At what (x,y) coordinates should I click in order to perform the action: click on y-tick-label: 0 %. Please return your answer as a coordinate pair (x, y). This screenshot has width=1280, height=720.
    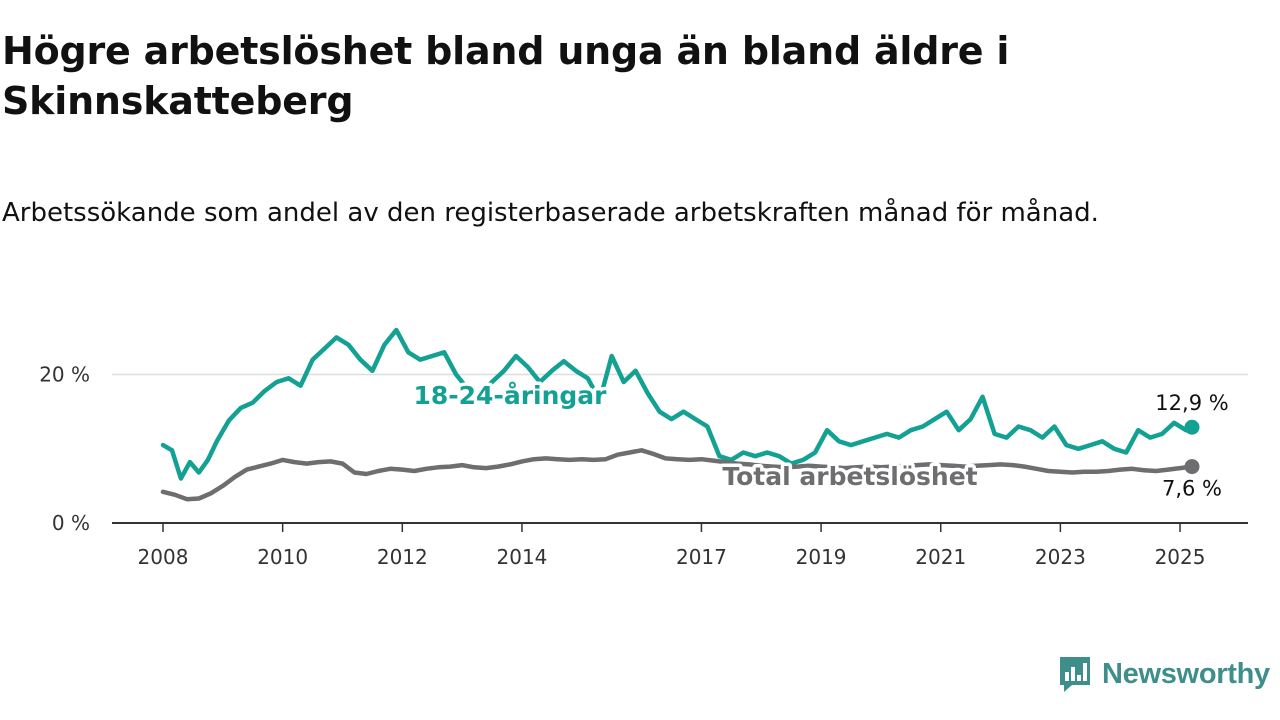
    Looking at the image, I should click on (71, 523).